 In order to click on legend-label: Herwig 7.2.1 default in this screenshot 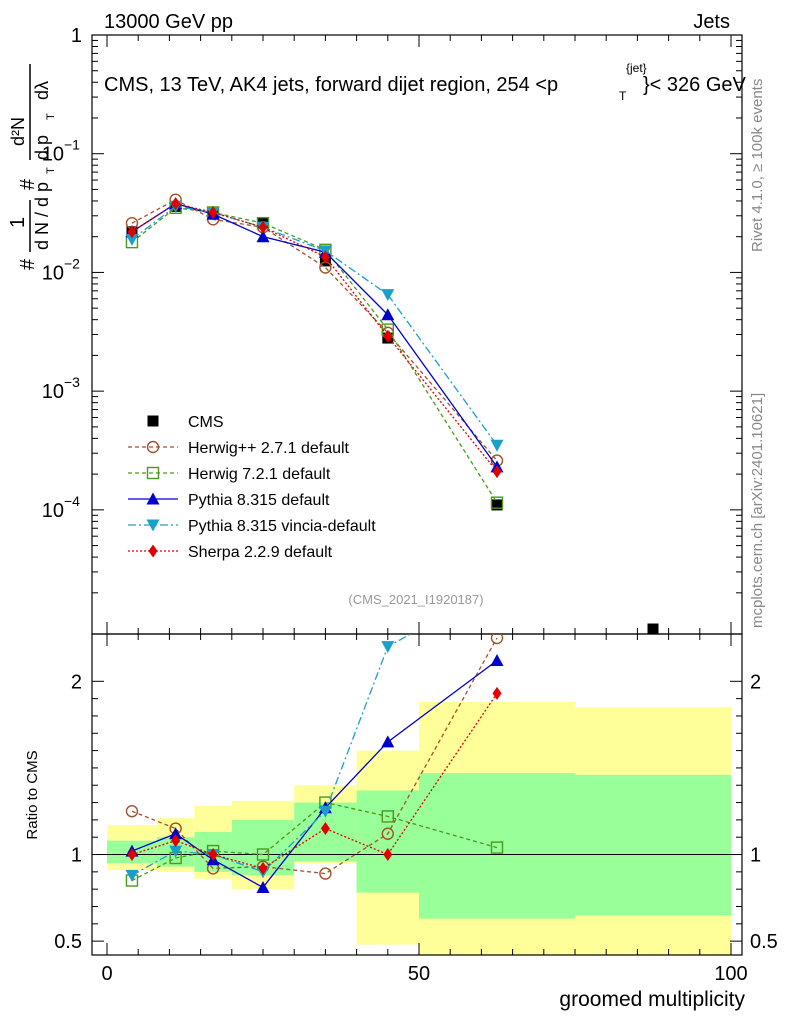, I will do `click(259, 474)`.